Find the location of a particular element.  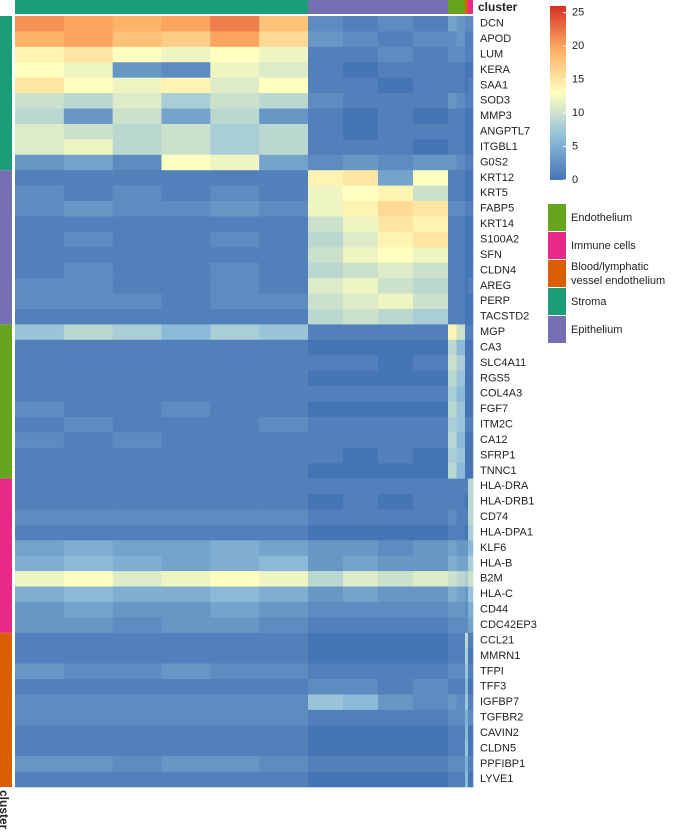

gene-label: KRT12 is located at coordinates (497, 178).